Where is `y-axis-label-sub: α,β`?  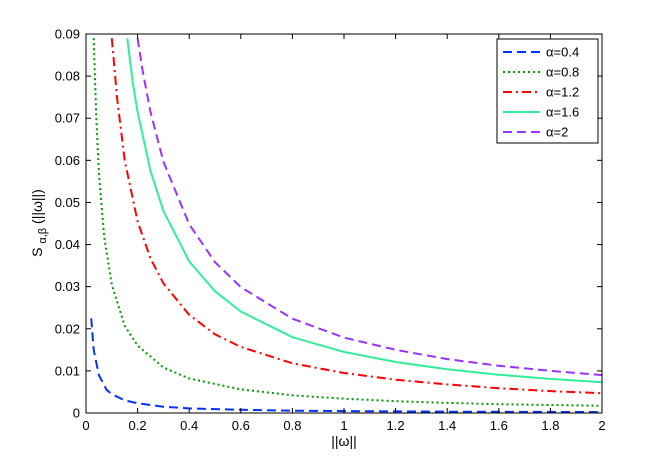
y-axis-label-sub: α,β is located at coordinates (43, 236).